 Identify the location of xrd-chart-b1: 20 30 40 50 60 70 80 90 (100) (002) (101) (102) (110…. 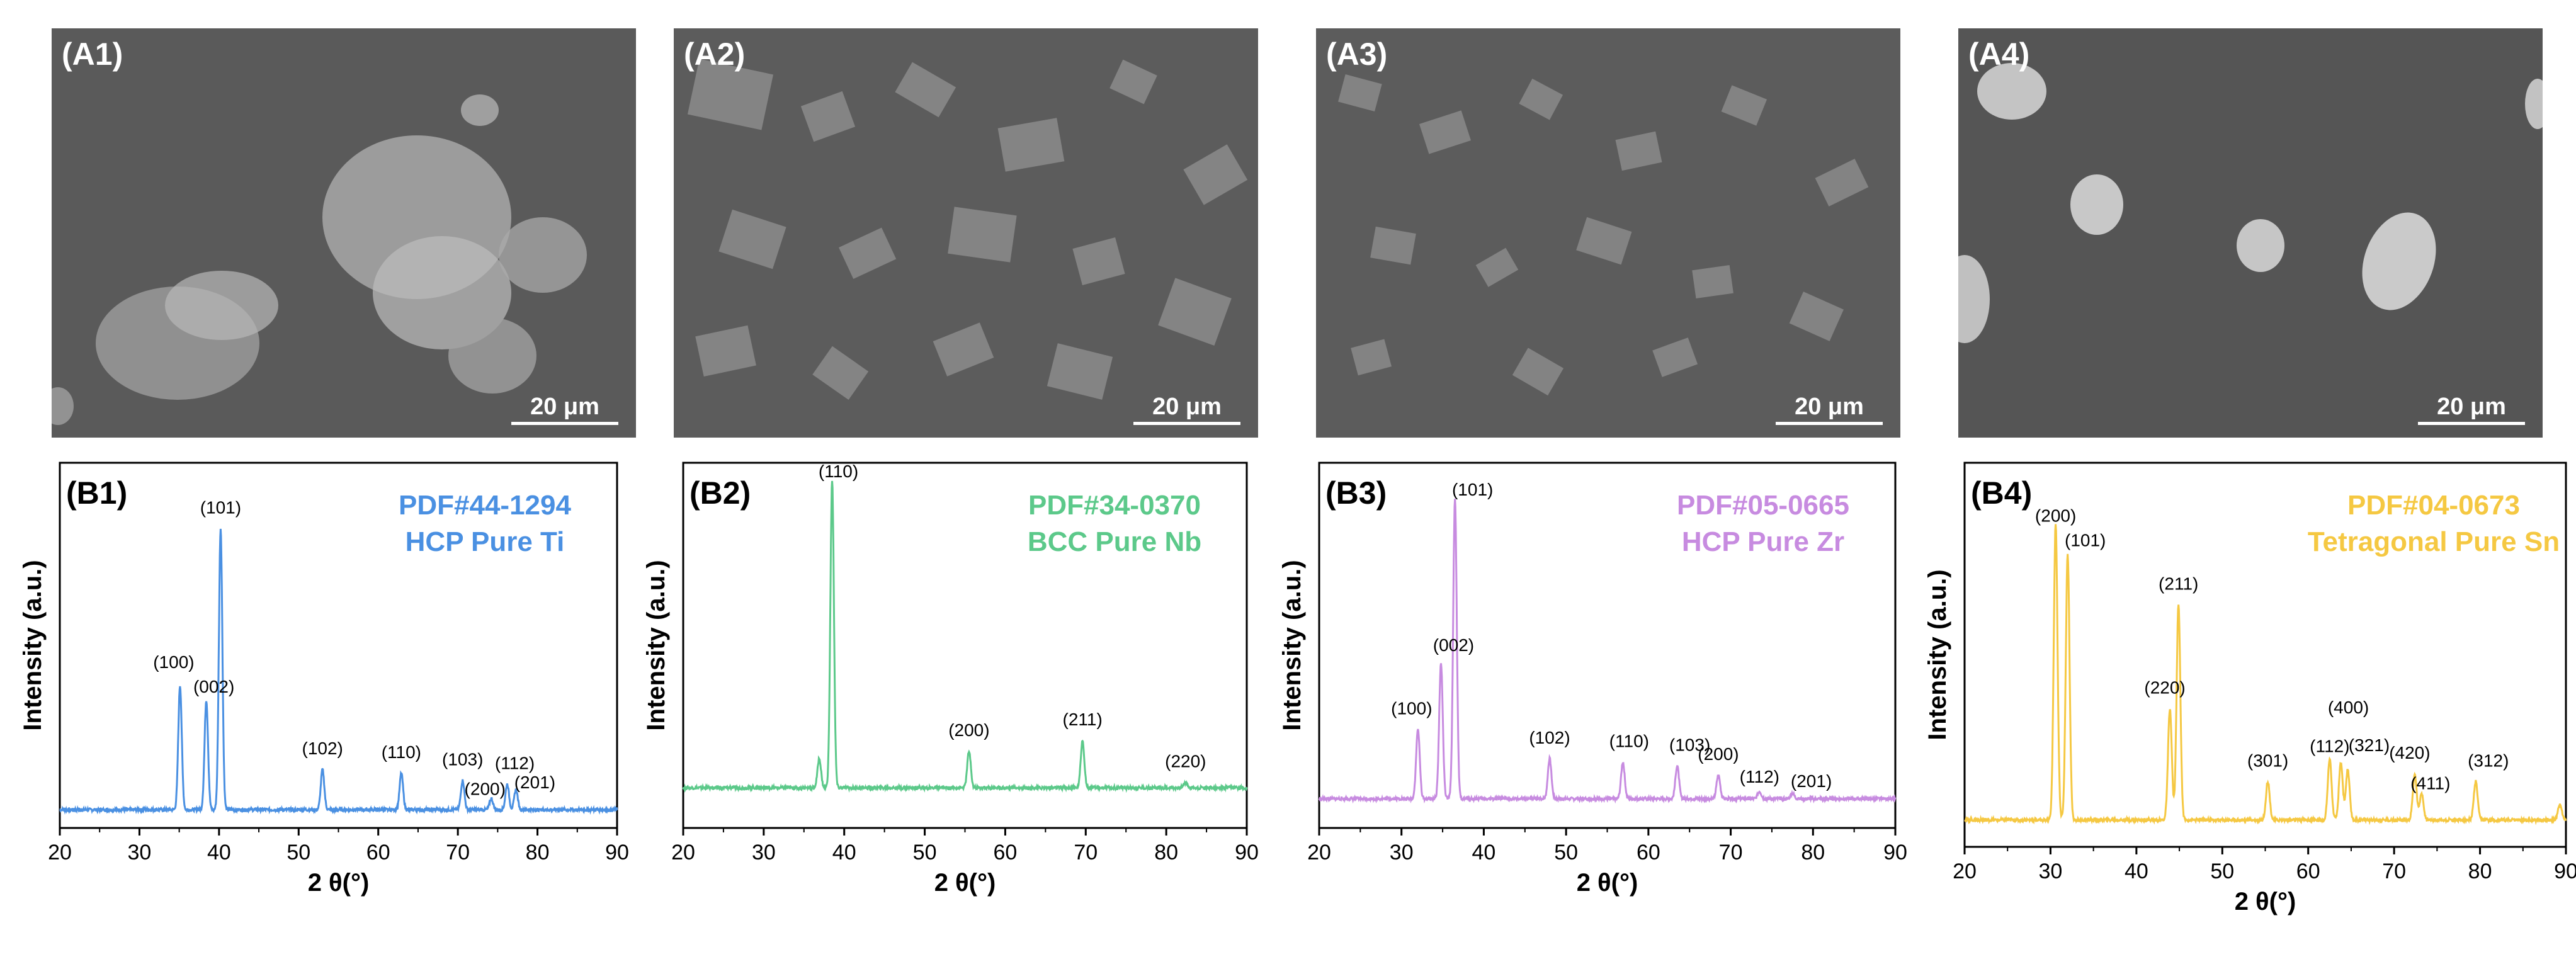
(315, 708).